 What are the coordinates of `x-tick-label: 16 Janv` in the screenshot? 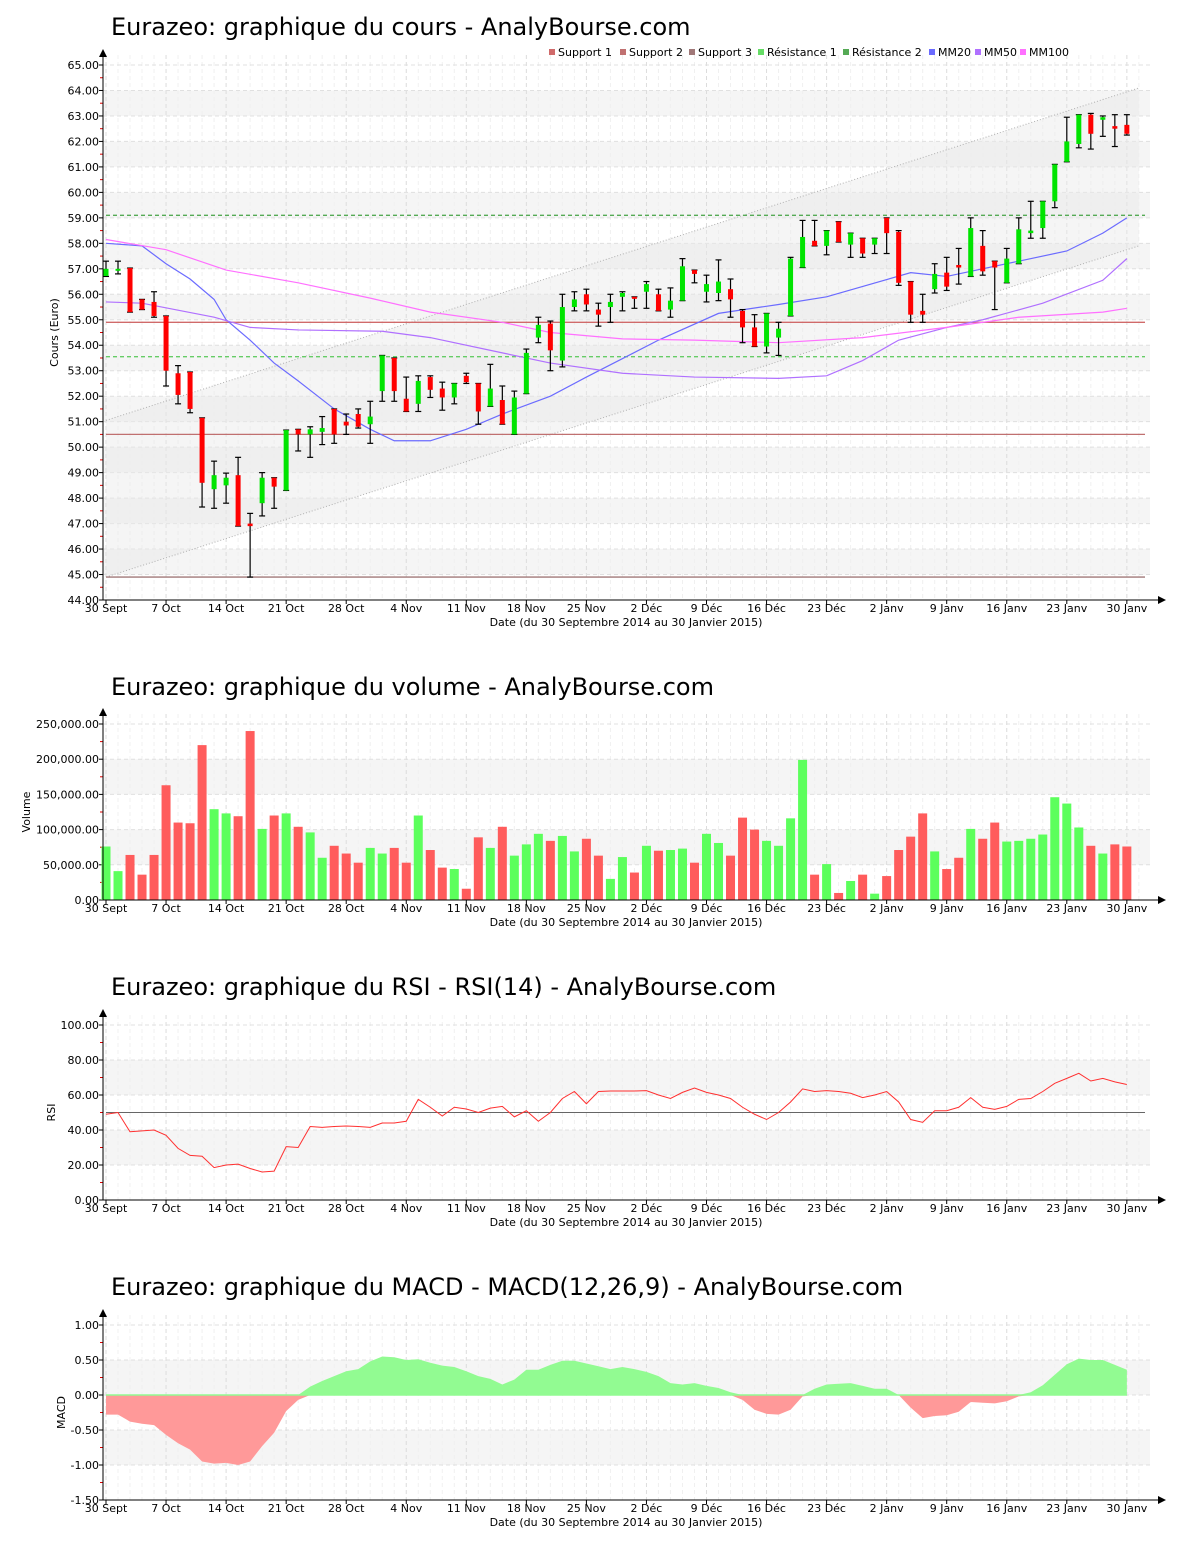 It's located at (1006, 1508).